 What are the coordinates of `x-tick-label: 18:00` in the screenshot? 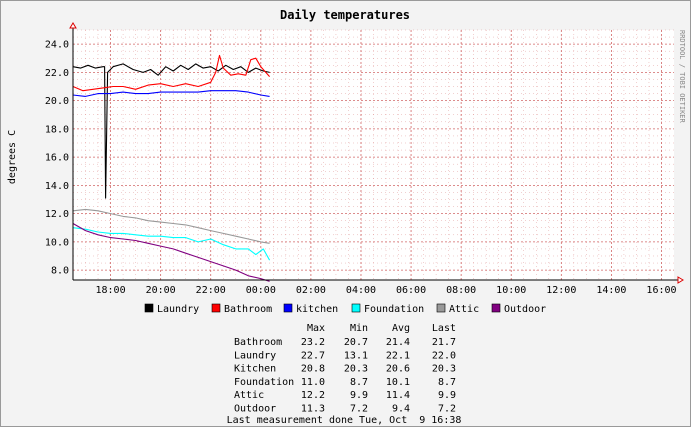 It's located at (111, 290).